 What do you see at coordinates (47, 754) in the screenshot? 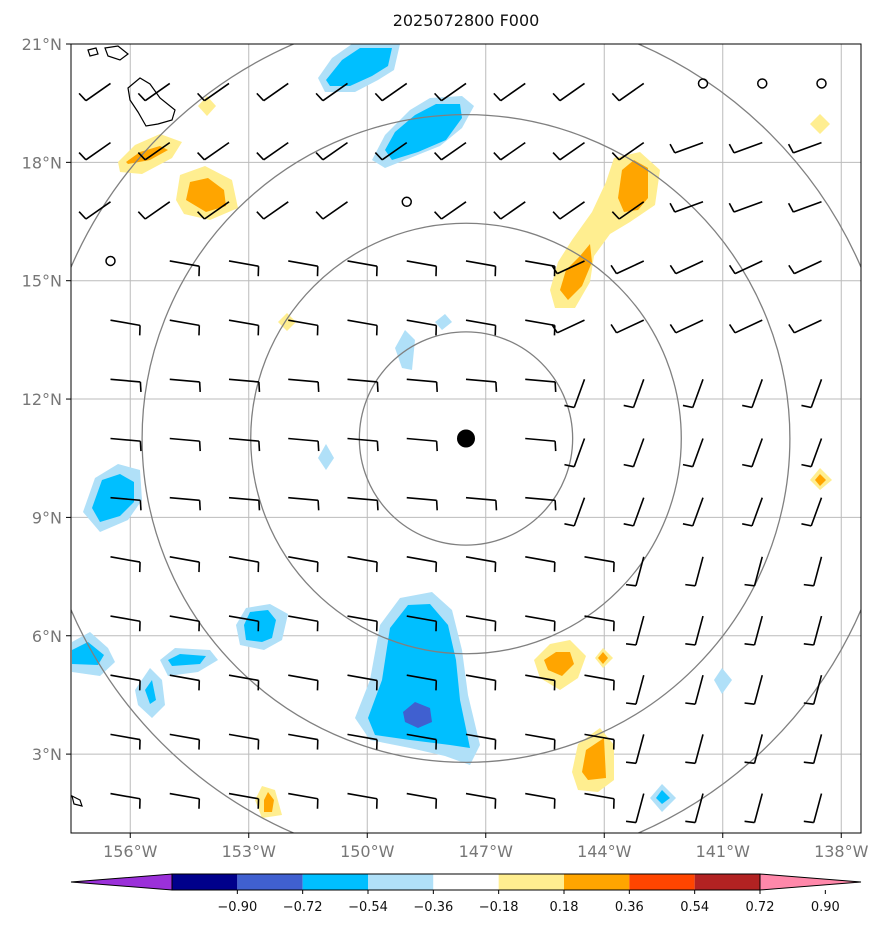
I see `y-tick-label: 3°N` at bounding box center [47, 754].